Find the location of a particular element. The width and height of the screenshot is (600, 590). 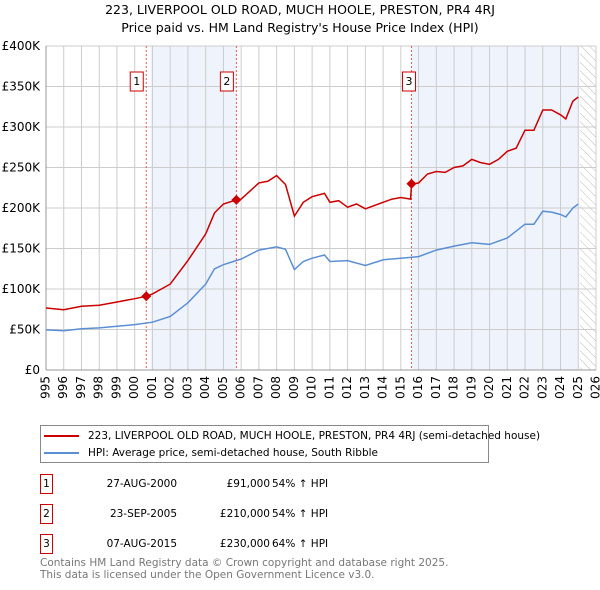

sale-hpi-diff: 64% ↑ HPI is located at coordinates (300, 544).